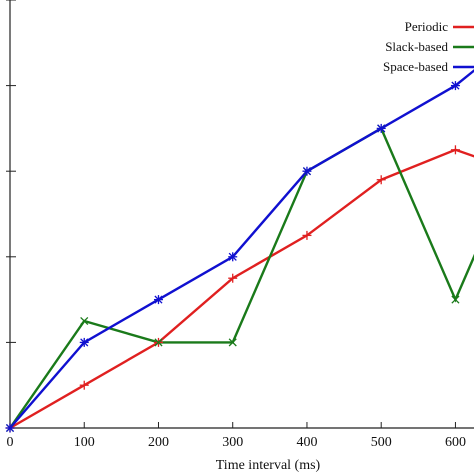 This screenshot has width=474, height=474. I want to click on legend-label: Slack-based, so click(416, 46).